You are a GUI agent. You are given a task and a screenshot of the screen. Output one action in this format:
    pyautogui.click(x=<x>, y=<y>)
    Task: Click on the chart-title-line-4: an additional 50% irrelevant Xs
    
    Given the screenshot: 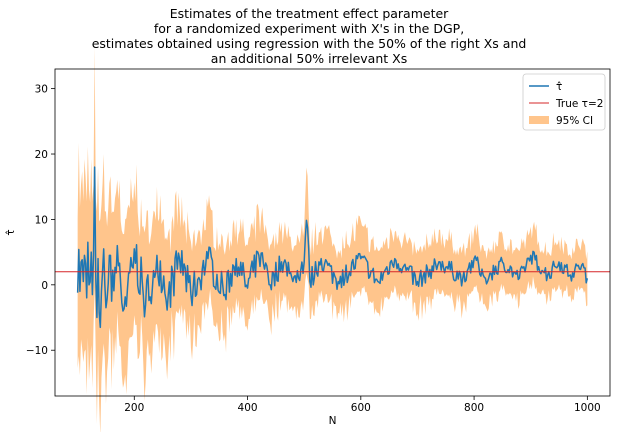 What is the action you would take?
    pyautogui.click(x=309, y=58)
    